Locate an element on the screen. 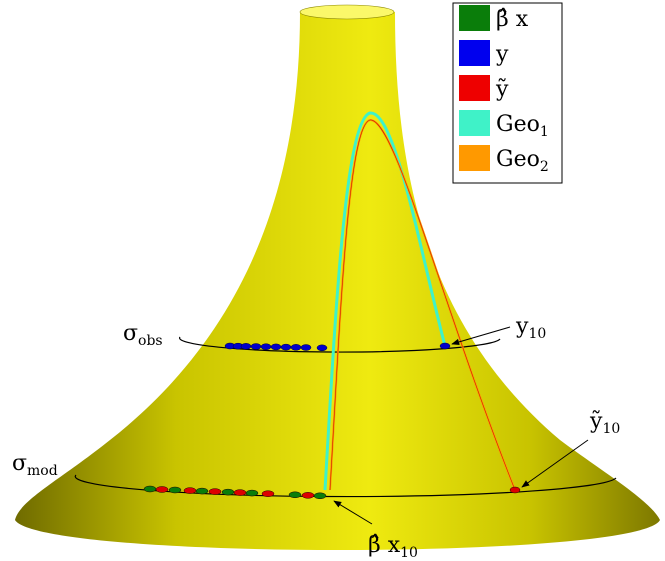 The width and height of the screenshot is (665, 561). geo1-curve is located at coordinates (385, 301).